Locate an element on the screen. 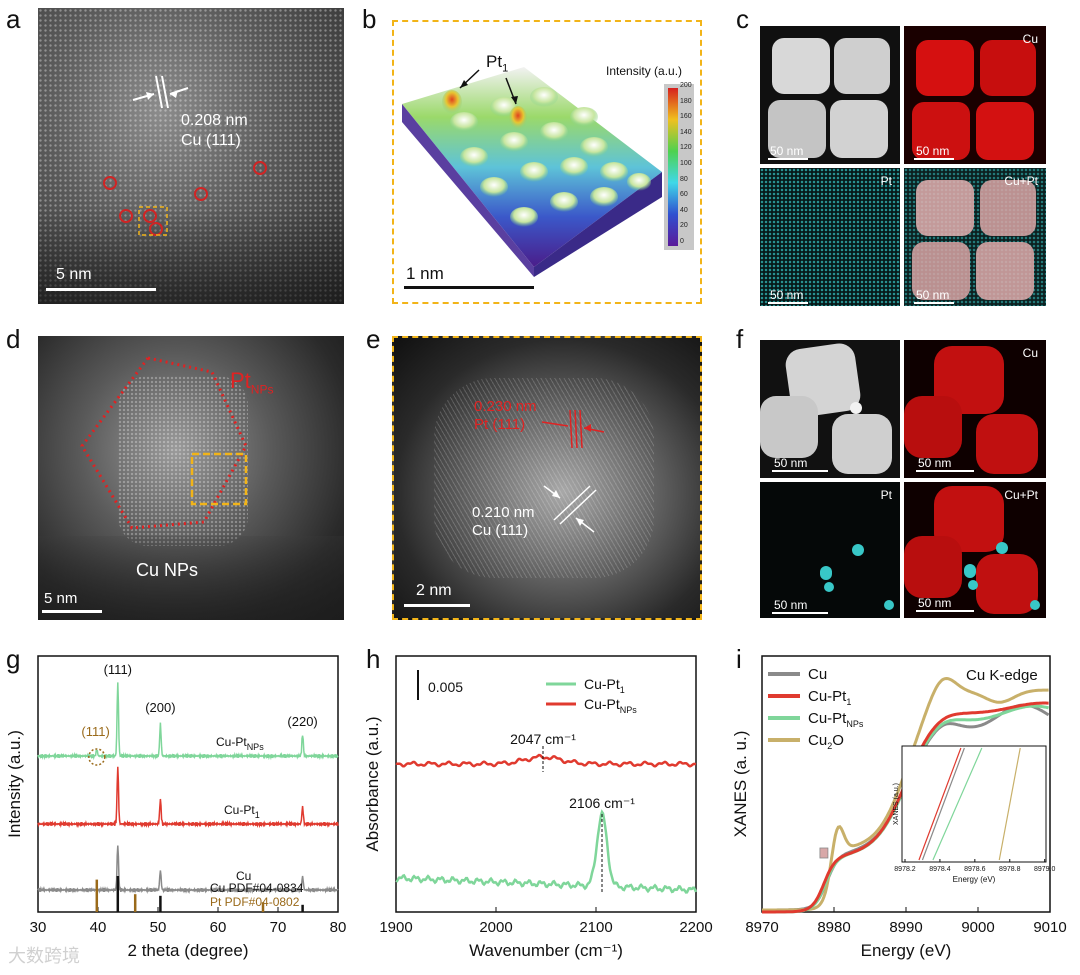 The image size is (1080, 975). panel-letter-d: d is located at coordinates (13, 339).